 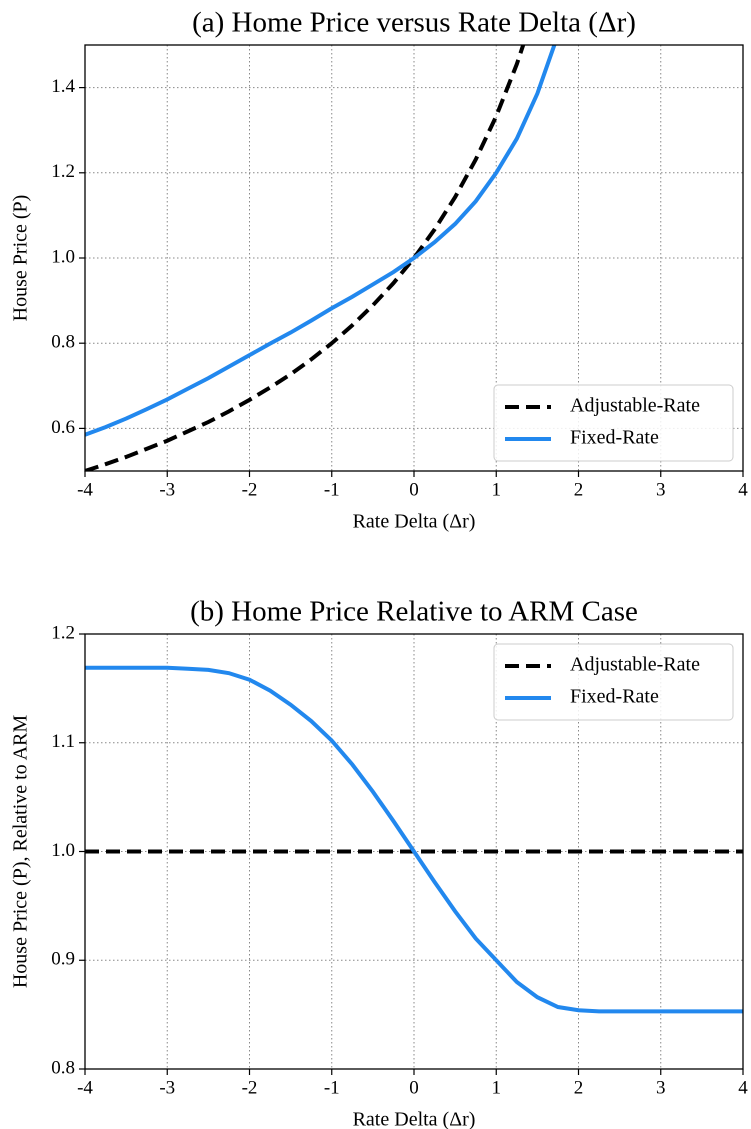 What do you see at coordinates (63, 86) in the screenshot?
I see `y-tick-label: 1.4` at bounding box center [63, 86].